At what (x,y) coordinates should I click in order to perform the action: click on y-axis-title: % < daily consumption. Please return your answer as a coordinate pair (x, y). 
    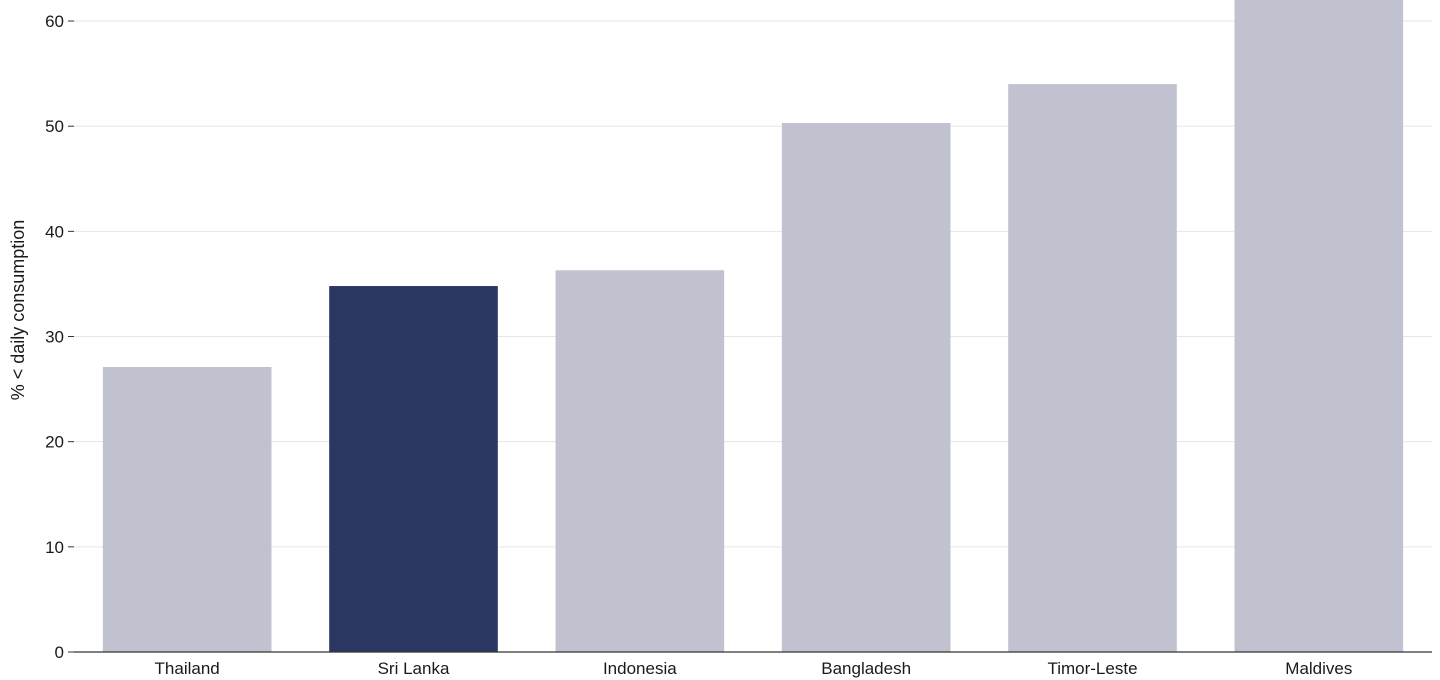
    Looking at the image, I should click on (18, 310).